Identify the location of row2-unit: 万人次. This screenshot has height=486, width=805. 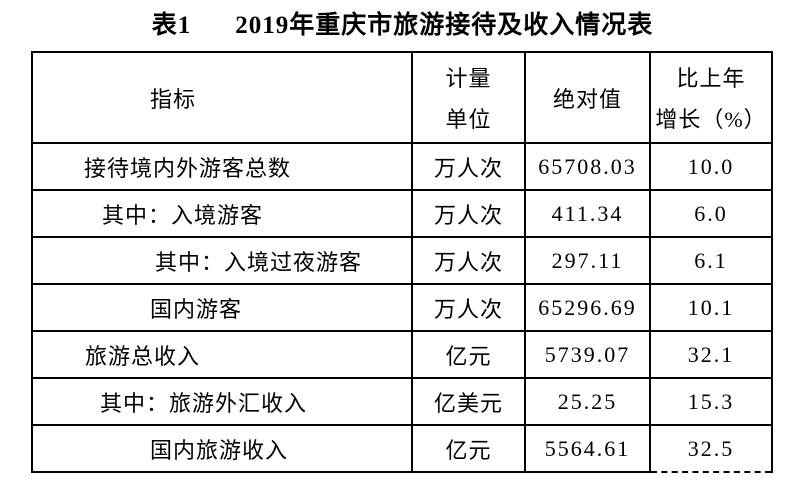
(469, 214).